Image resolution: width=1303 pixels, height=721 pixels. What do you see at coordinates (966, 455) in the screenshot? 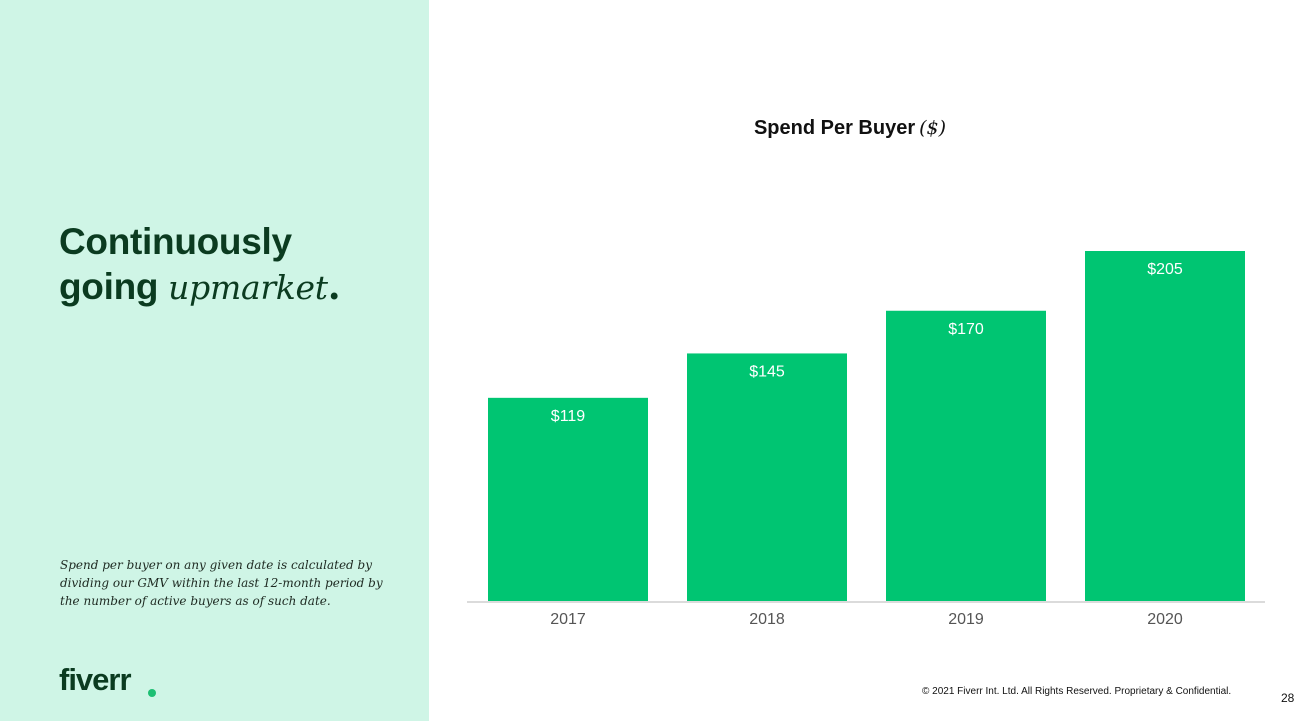
I see `bar-2019` at bounding box center [966, 455].